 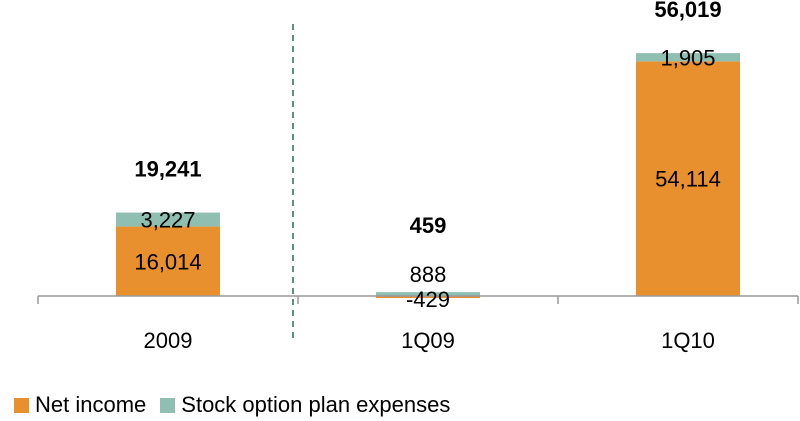 What do you see at coordinates (428, 299) in the screenshot?
I see `data-label: -429` at bounding box center [428, 299].